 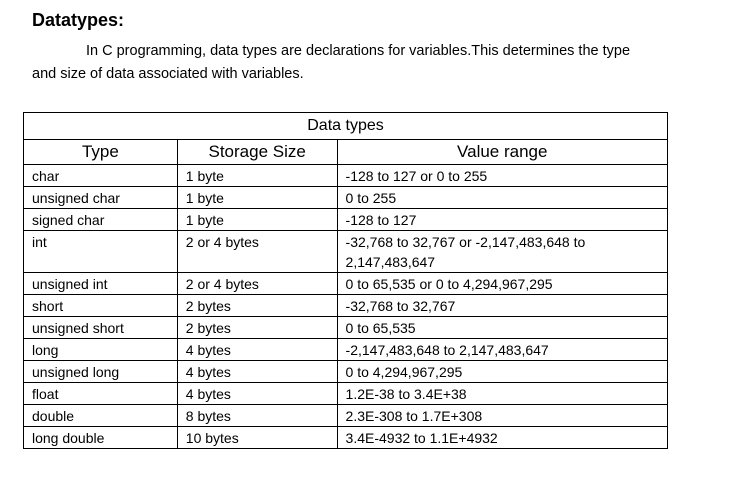 I want to click on table-caption: Data types, so click(x=345, y=126).